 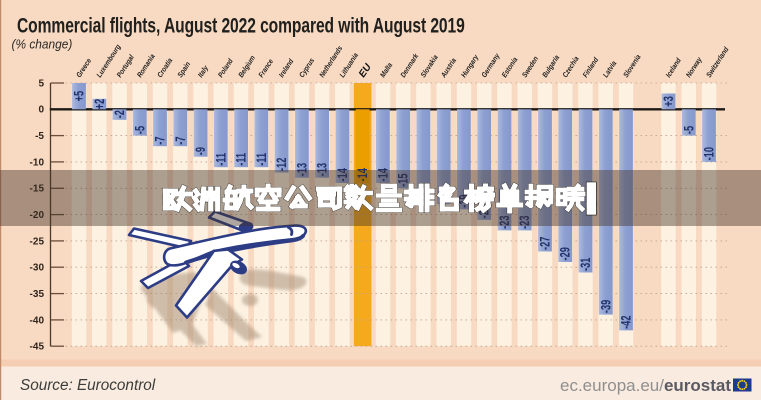 What do you see at coordinates (79, 96) in the screenshot?
I see `svg-text: +5` at bounding box center [79, 96].